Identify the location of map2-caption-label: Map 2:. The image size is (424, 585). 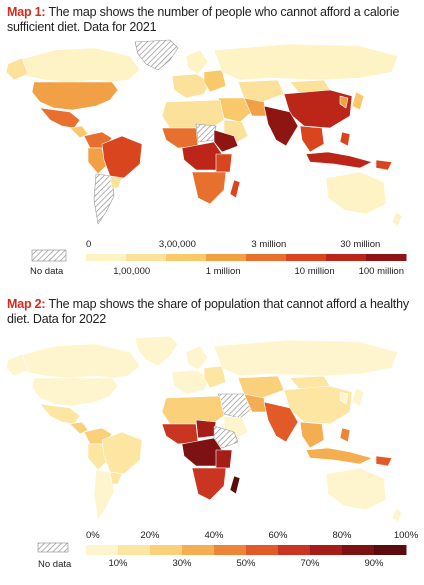
(26, 304).